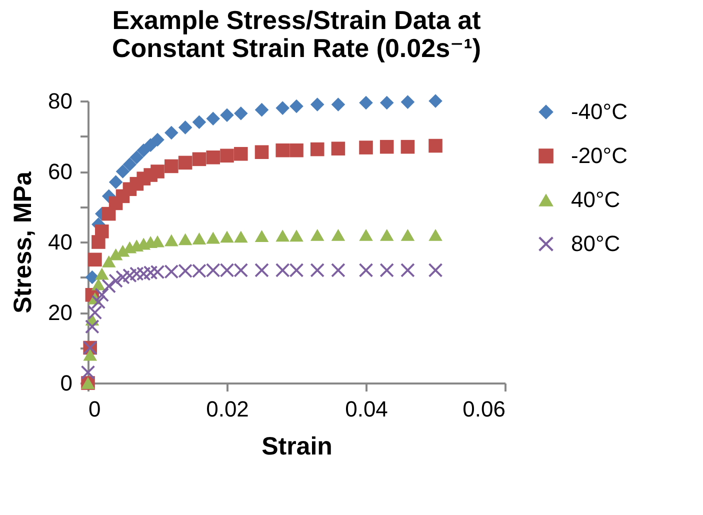 Image resolution: width=703 pixels, height=515 pixels. Describe the element at coordinates (23, 242) in the screenshot. I see `y-axis-title: Stress, MPa` at that location.